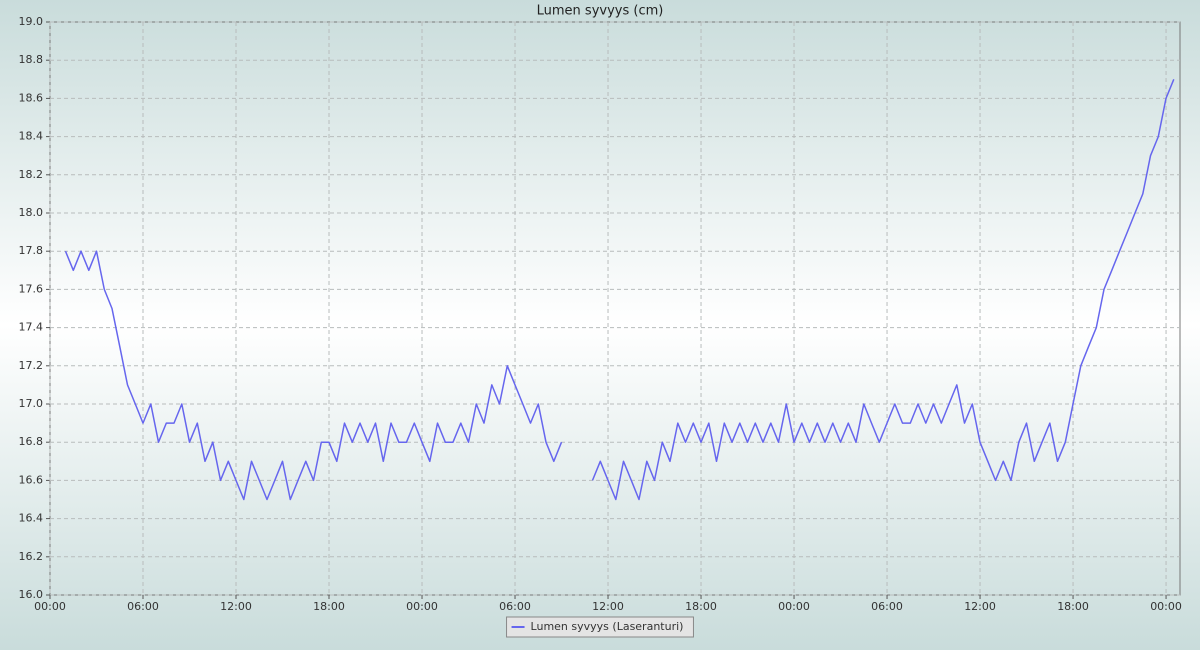 This screenshot has height=650, width=1200. What do you see at coordinates (31, 556) in the screenshot?
I see `y-tick-label: 16.2` at bounding box center [31, 556].